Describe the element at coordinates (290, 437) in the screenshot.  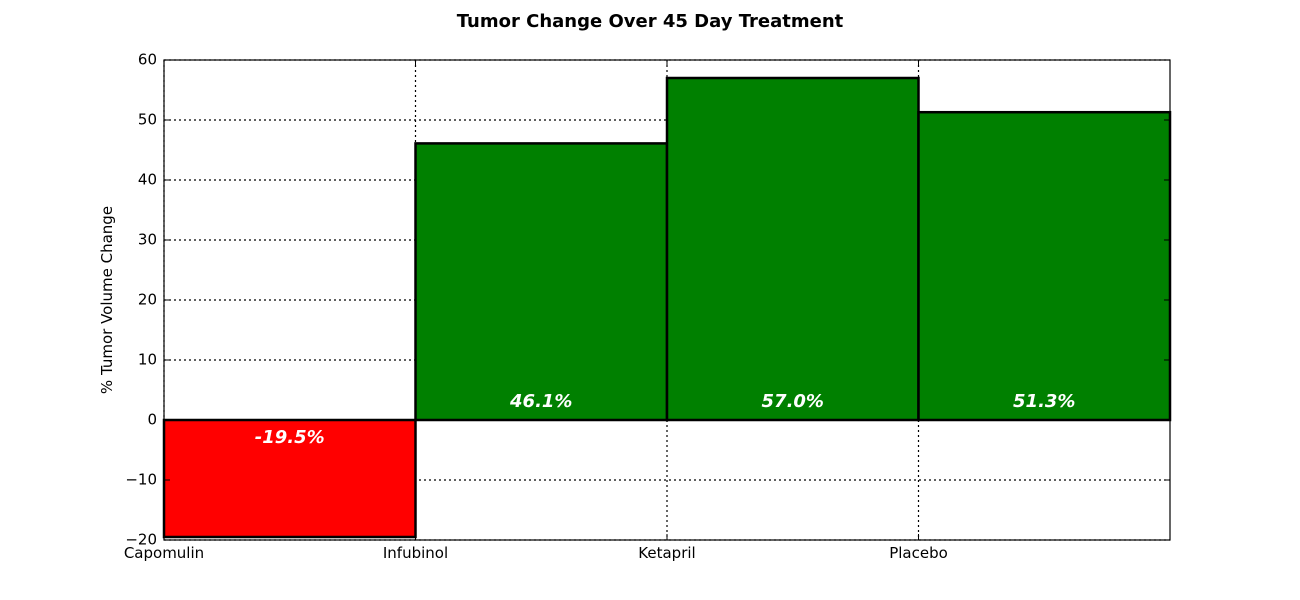
I see `bar-data-label: -19.5%` at that location.